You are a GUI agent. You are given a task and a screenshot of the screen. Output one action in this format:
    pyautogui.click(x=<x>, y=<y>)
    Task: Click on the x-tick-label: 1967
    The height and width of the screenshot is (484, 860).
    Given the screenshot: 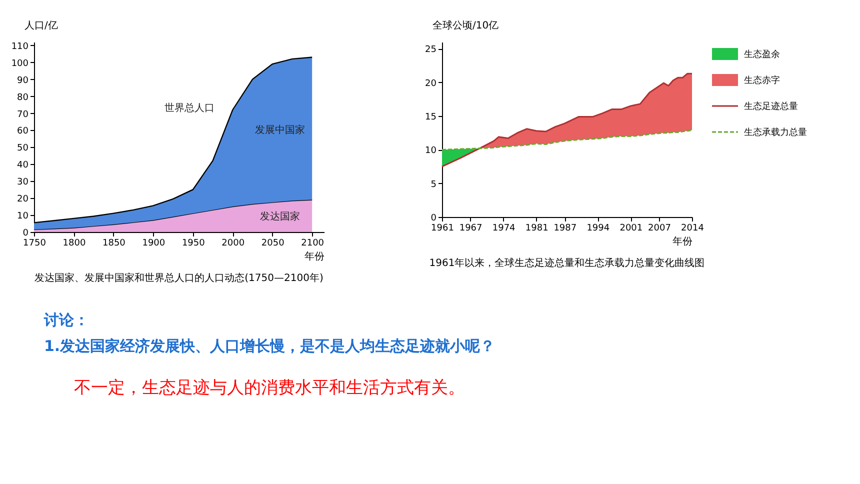 What is the action you would take?
    pyautogui.click(x=470, y=229)
    